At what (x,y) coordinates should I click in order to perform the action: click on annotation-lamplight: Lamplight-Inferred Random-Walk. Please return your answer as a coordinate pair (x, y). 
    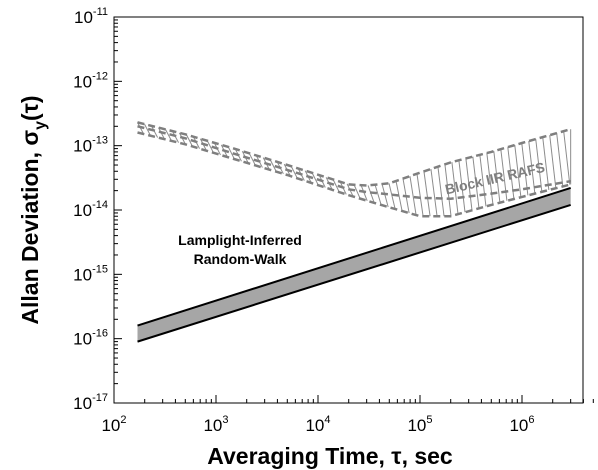
    Looking at the image, I should click on (240, 249).